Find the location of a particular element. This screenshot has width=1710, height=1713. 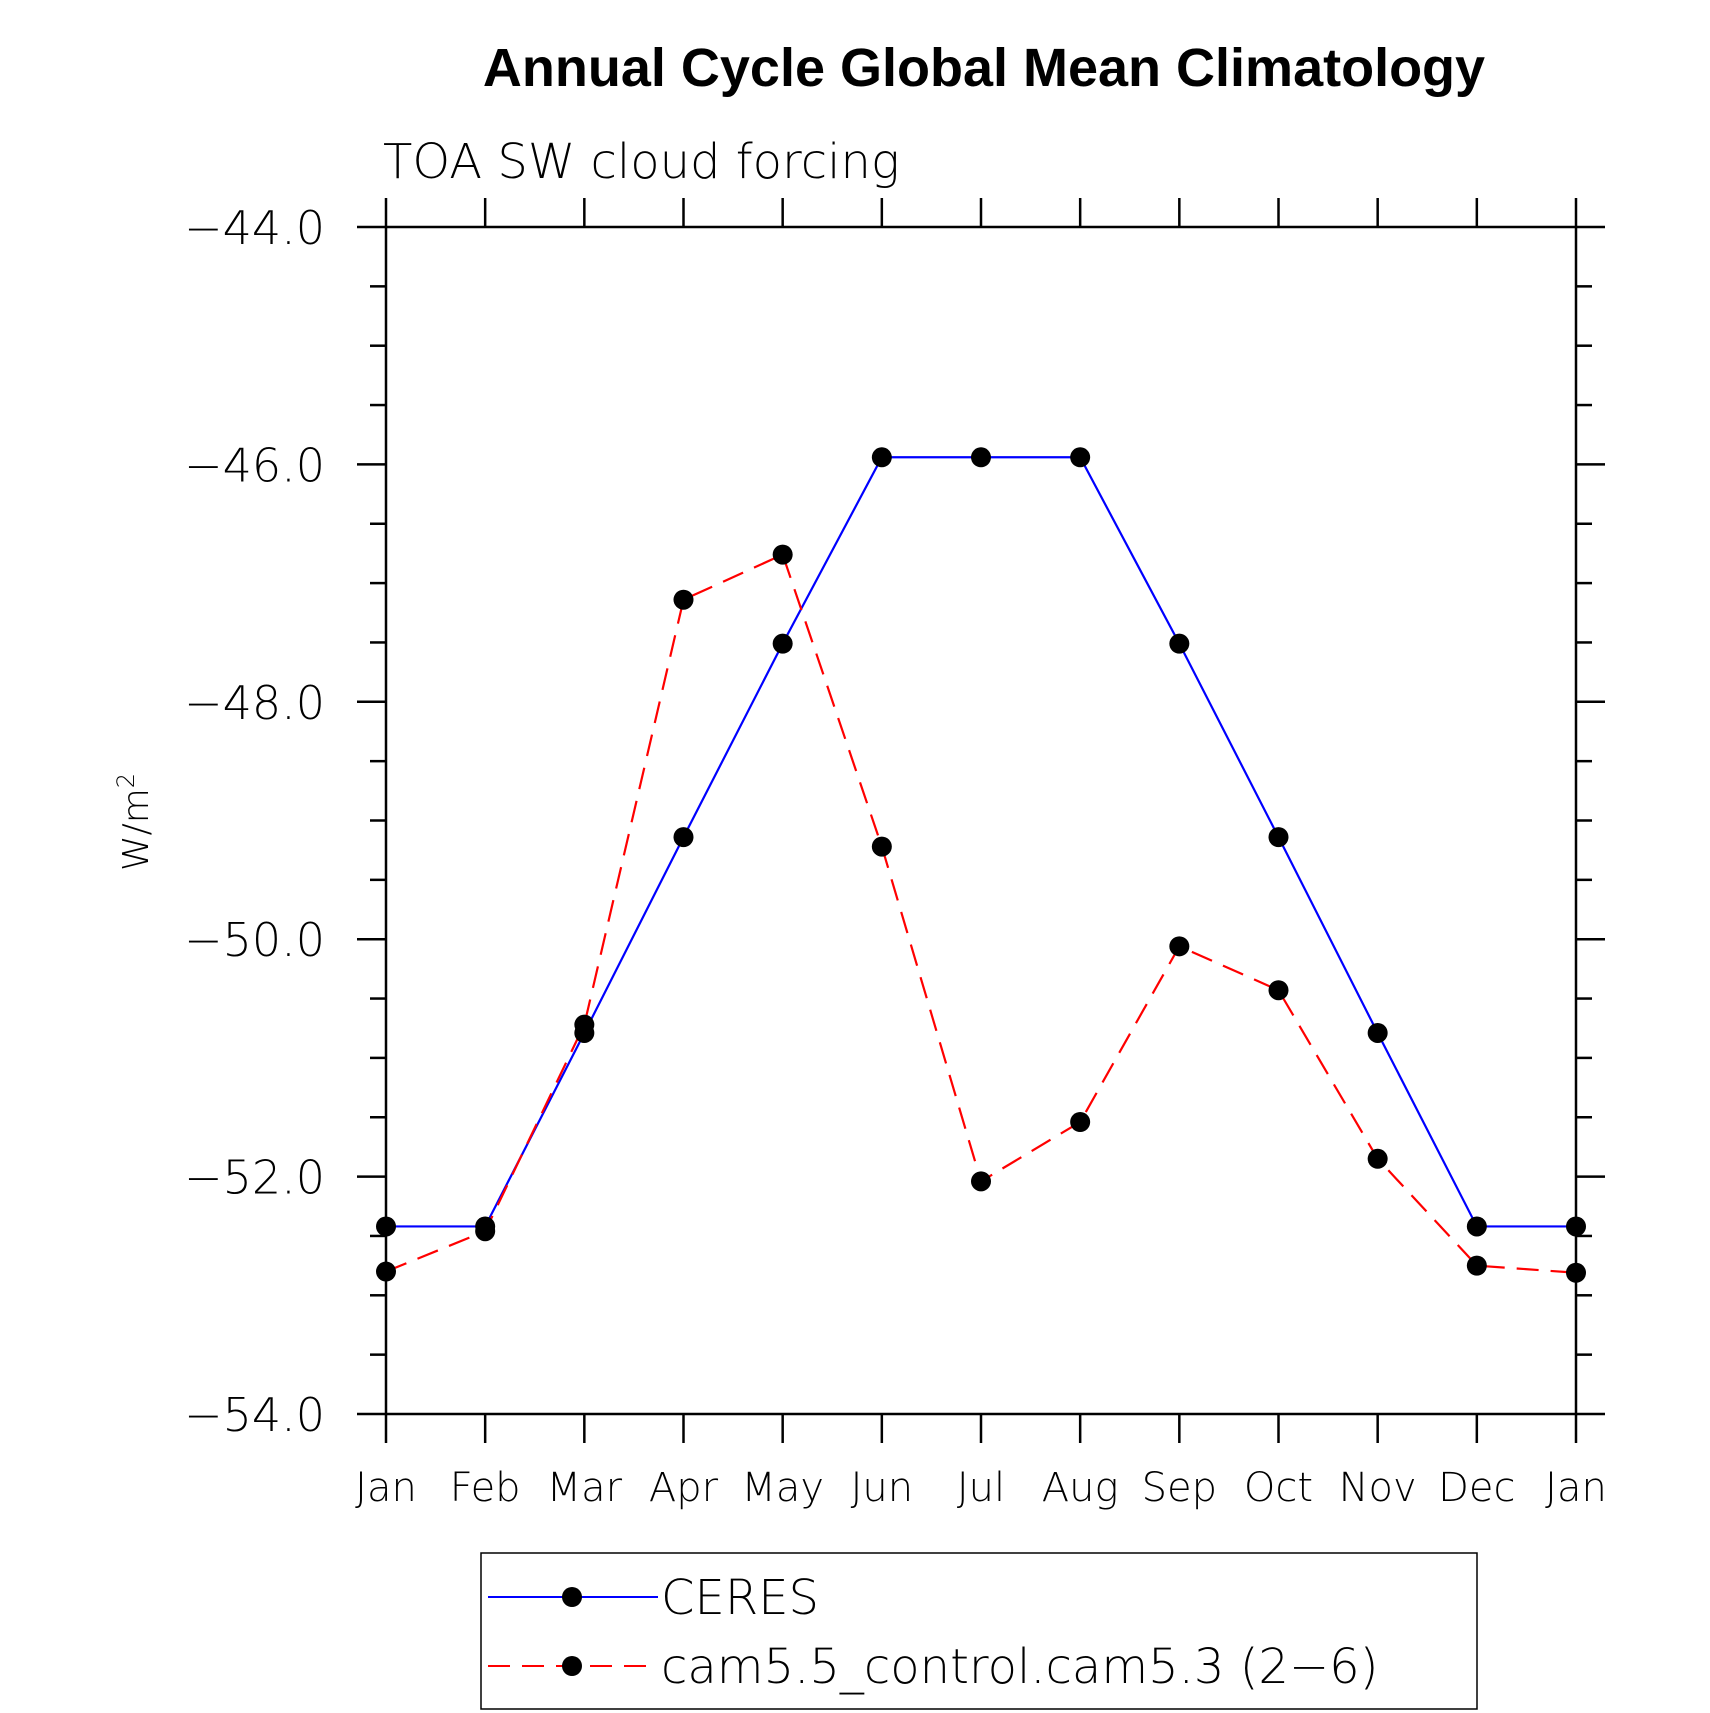

legend-box is located at coordinates (979, 1631).